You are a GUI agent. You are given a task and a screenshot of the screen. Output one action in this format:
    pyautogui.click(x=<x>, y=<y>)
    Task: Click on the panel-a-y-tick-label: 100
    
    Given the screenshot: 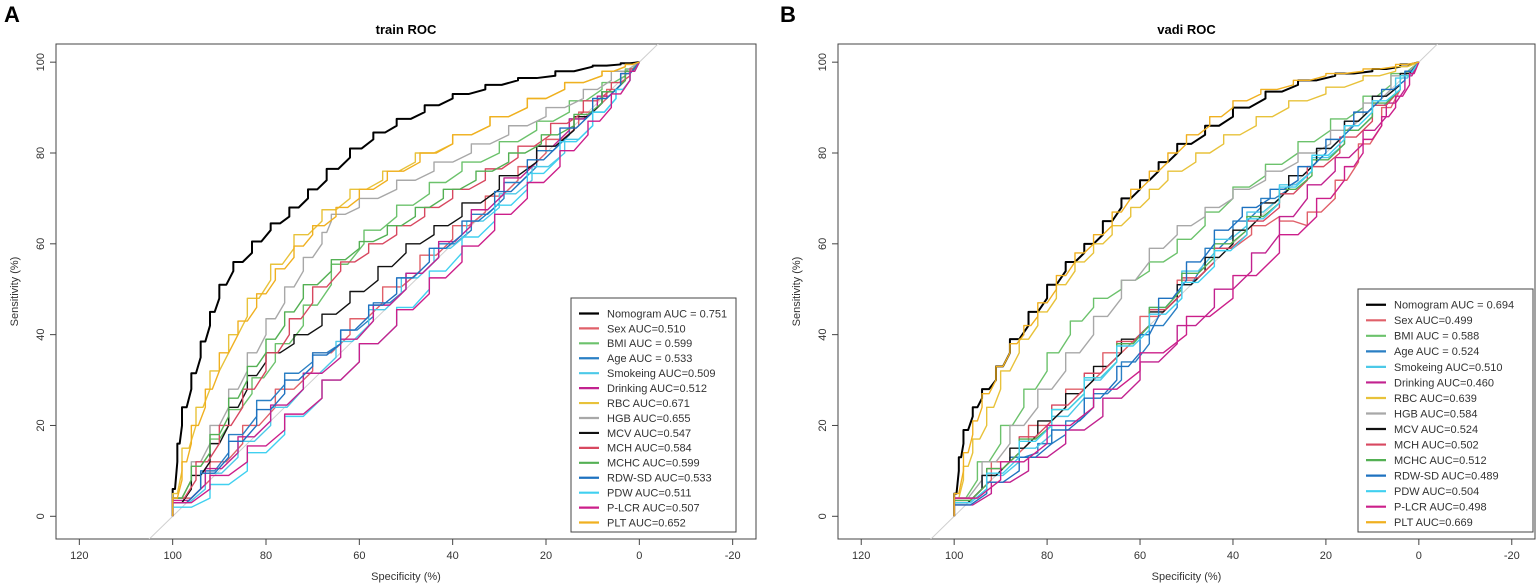 What is the action you would take?
    pyautogui.click(x=41, y=62)
    